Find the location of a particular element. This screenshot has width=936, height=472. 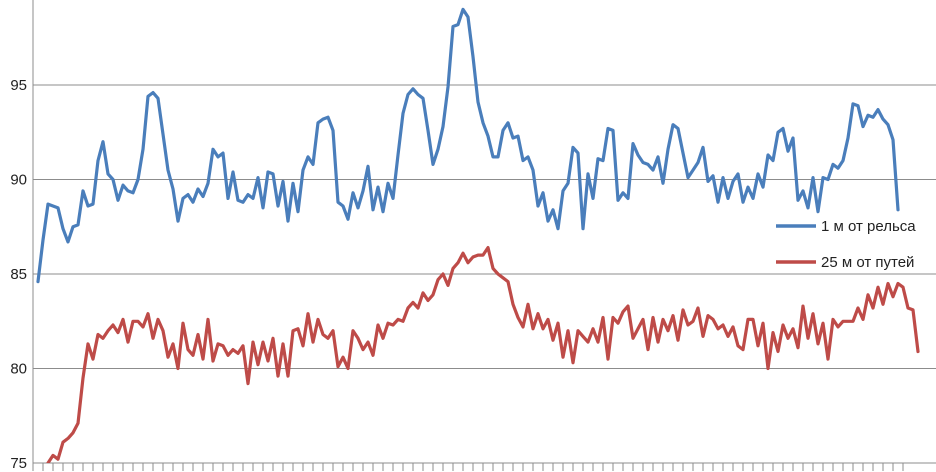

legend-label-series-1: 1 м от рельса is located at coordinates (868, 226).